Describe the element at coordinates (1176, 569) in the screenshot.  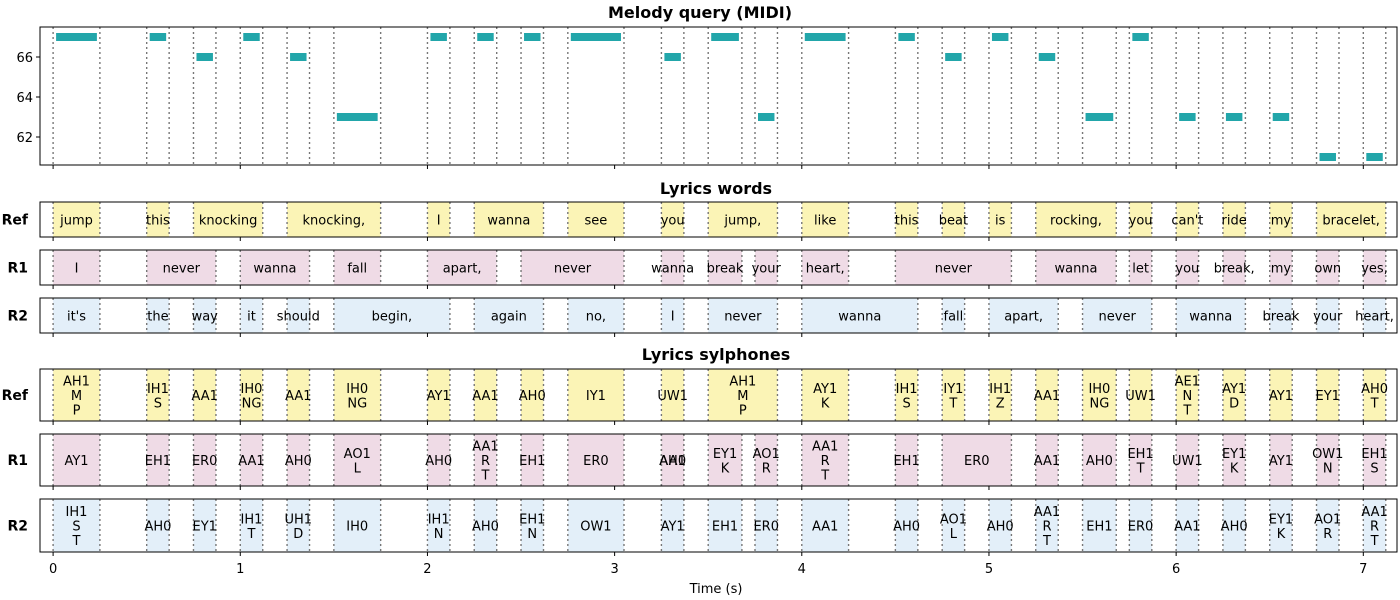
I see `x-tick-label: 6` at that location.